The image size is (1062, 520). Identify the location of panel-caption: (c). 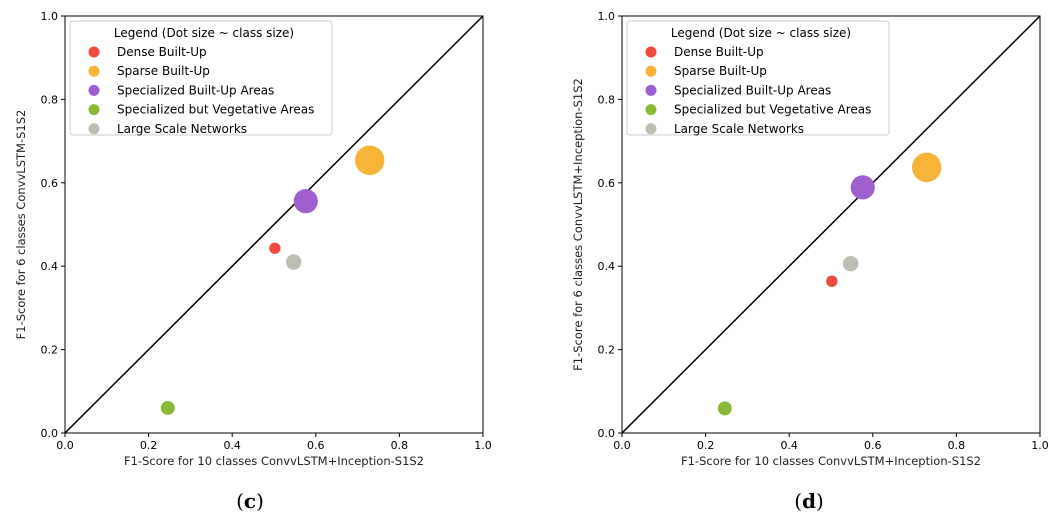
(250, 501).